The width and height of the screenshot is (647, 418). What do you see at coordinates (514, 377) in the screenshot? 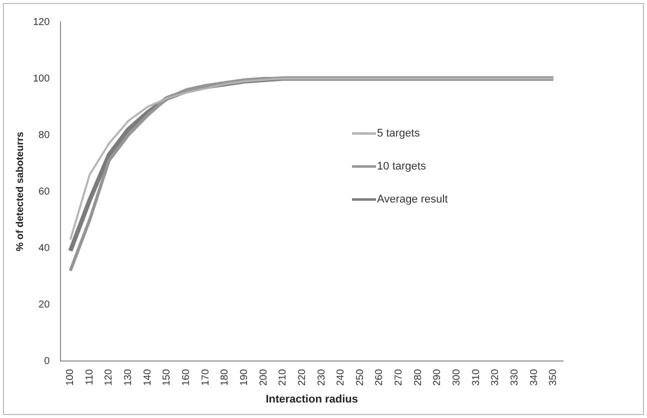
I see `x-tick-label: 330` at bounding box center [514, 377].